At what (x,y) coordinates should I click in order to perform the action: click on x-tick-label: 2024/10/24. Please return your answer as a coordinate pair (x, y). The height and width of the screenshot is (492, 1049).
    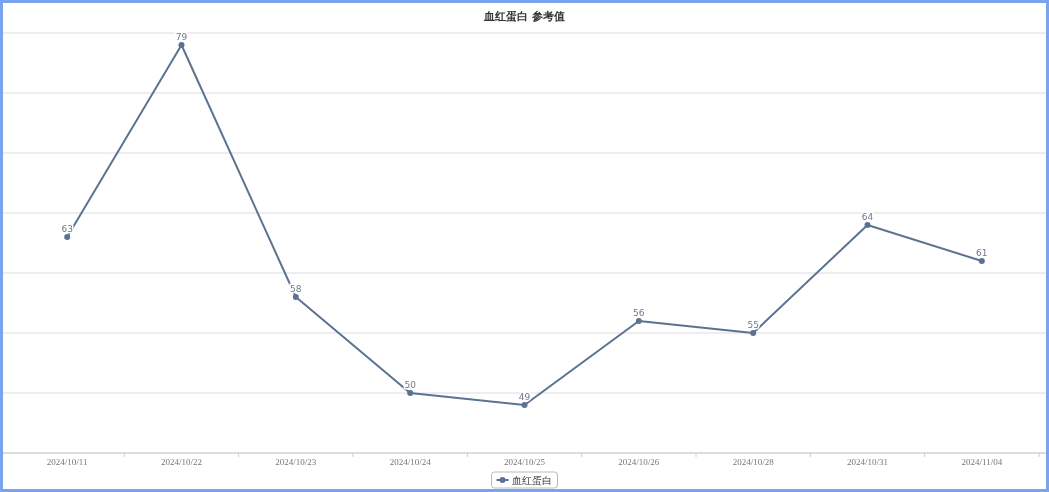
    Looking at the image, I should click on (410, 462).